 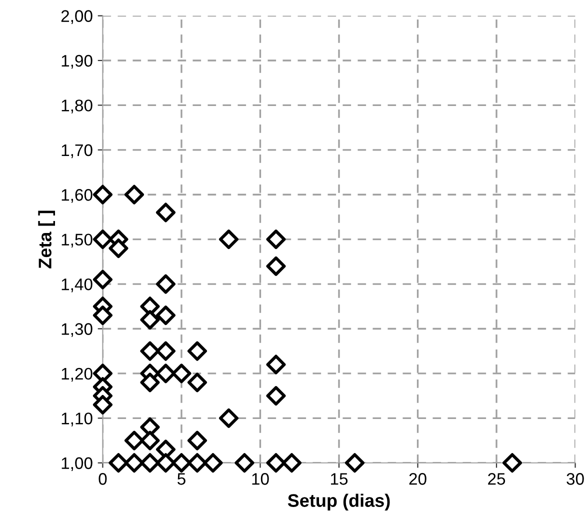 What do you see at coordinates (575, 479) in the screenshot?
I see `x-tick-label: 30` at bounding box center [575, 479].